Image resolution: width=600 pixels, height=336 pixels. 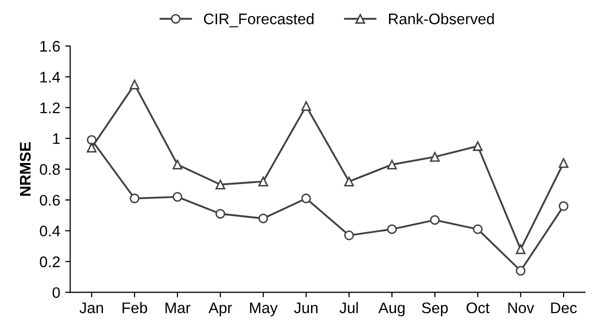 I want to click on x-tick-label: Sep, so click(x=435, y=309).